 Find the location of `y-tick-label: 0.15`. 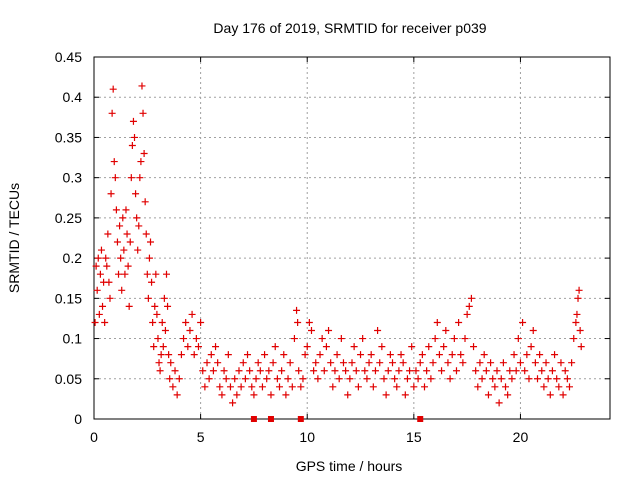

y-tick-label: 0.15 is located at coordinates (68, 298).